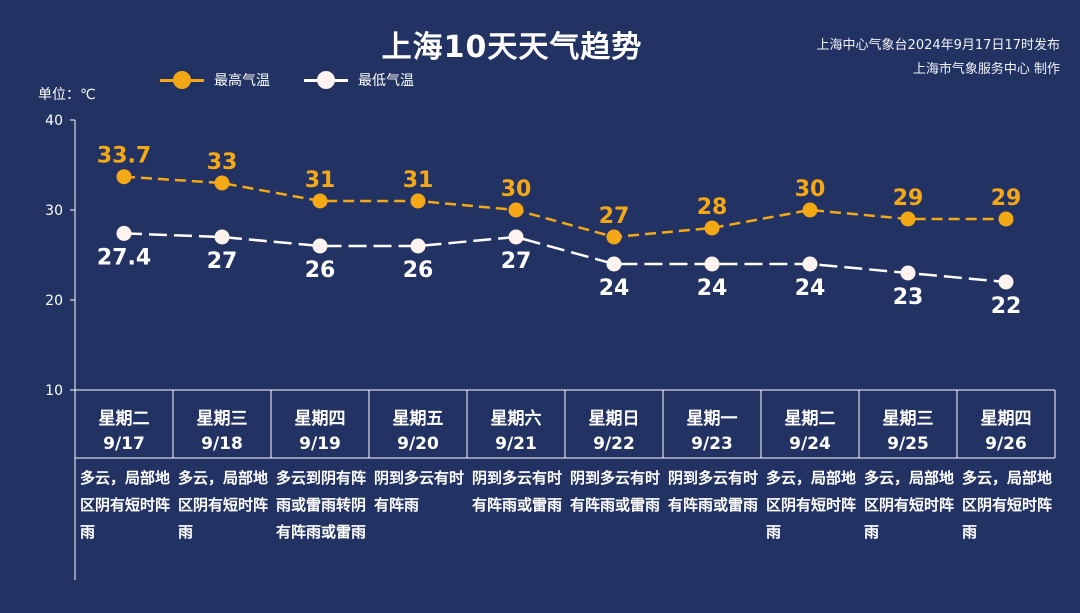  Describe the element at coordinates (326, 80) in the screenshot. I see `legend-swatch-low` at that location.